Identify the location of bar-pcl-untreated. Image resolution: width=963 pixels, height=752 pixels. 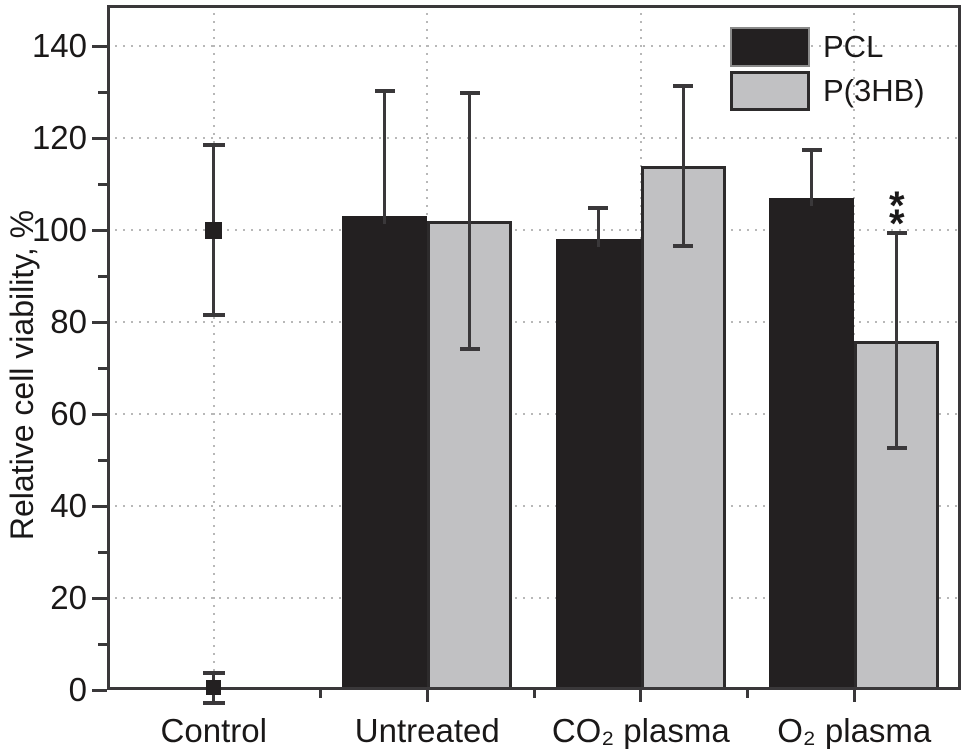
(385, 453).